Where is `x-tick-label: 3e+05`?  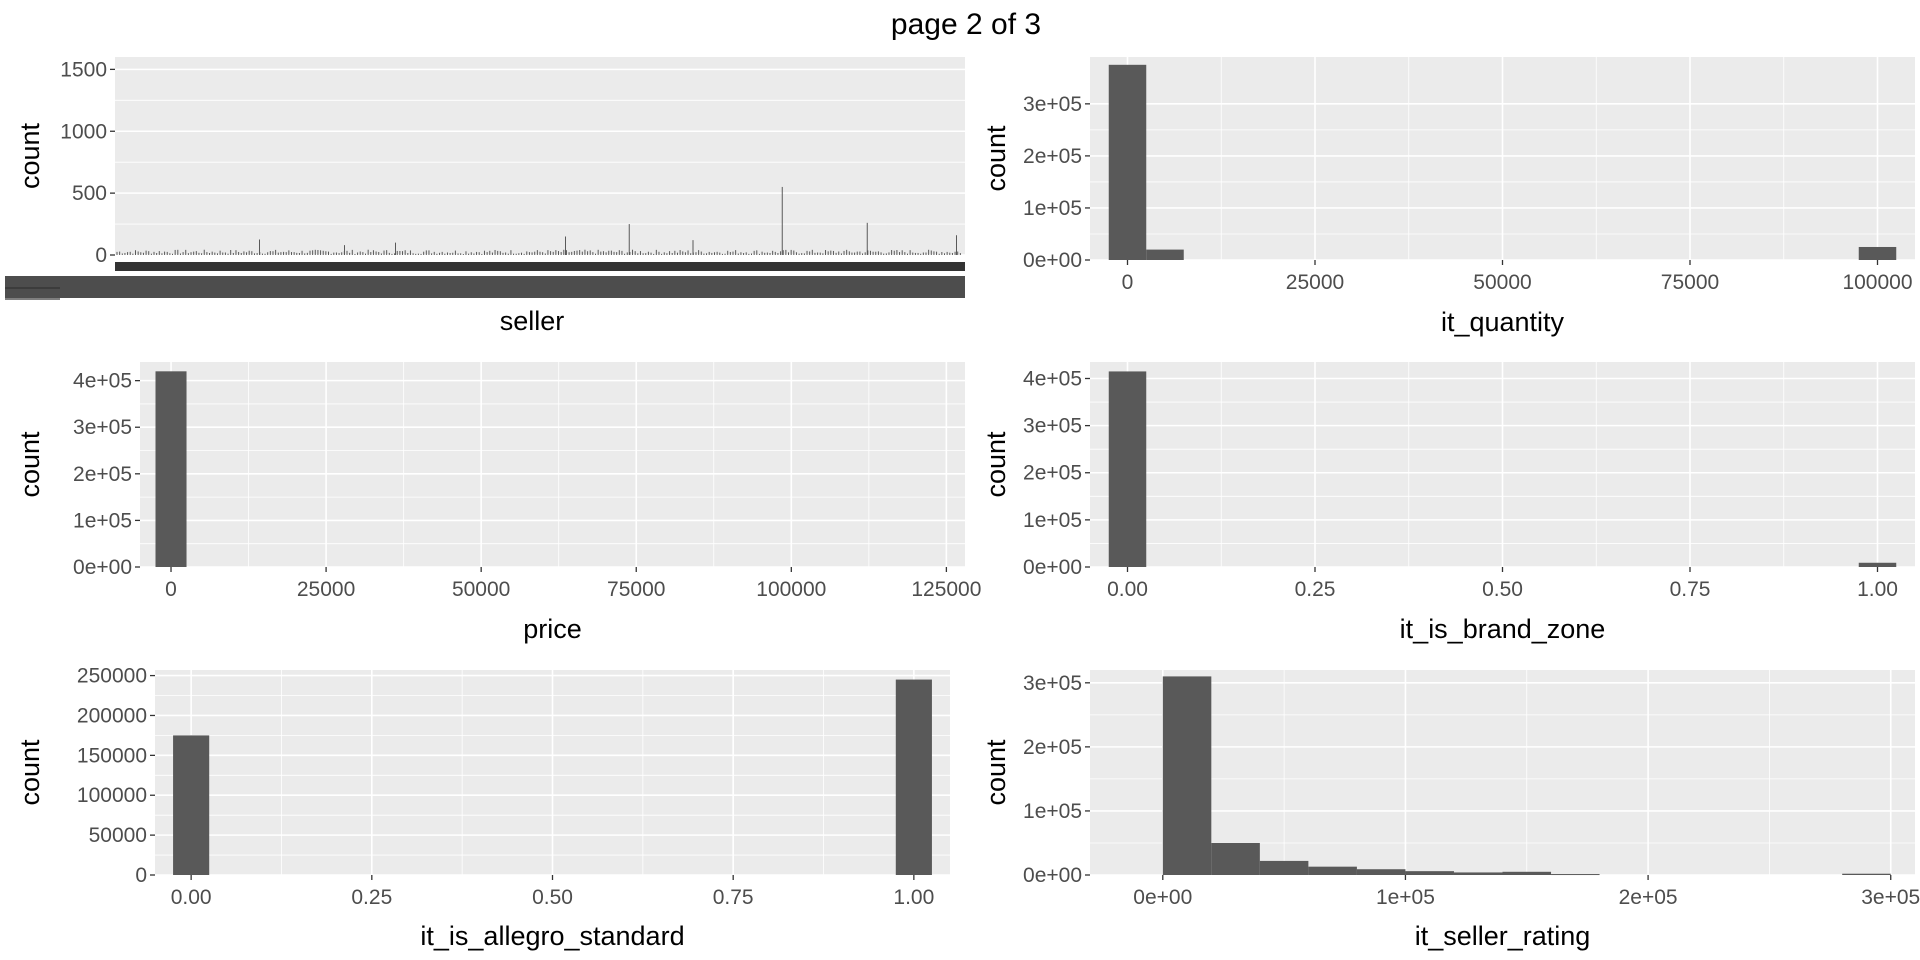
x-tick-label: 3e+05 is located at coordinates (1890, 897).